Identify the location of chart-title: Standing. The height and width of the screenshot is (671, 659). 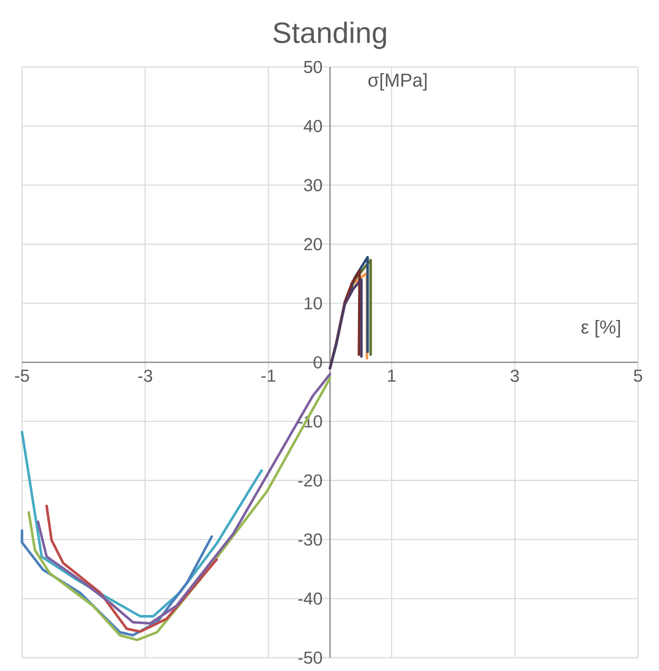
(329, 35).